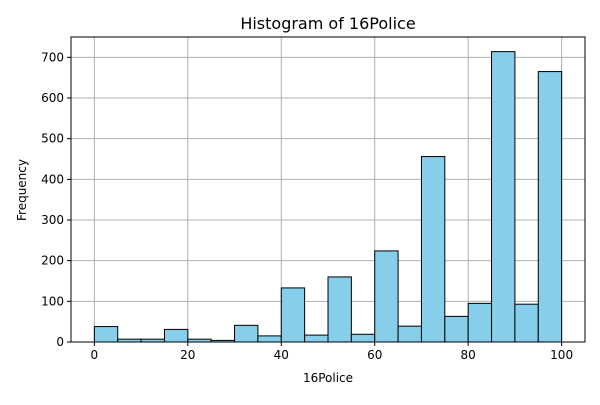  I want to click on y-axis-label: Frequency, so click(22, 190).